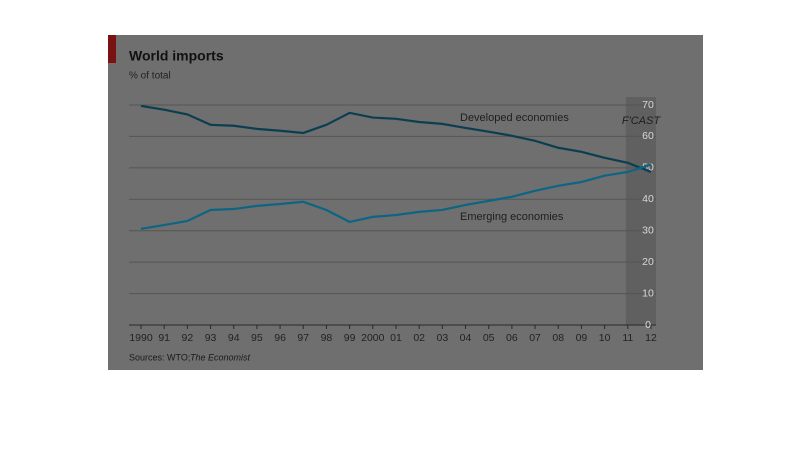 This screenshot has height=464, width=810. I want to click on y-tick-label: 60, so click(648, 136).